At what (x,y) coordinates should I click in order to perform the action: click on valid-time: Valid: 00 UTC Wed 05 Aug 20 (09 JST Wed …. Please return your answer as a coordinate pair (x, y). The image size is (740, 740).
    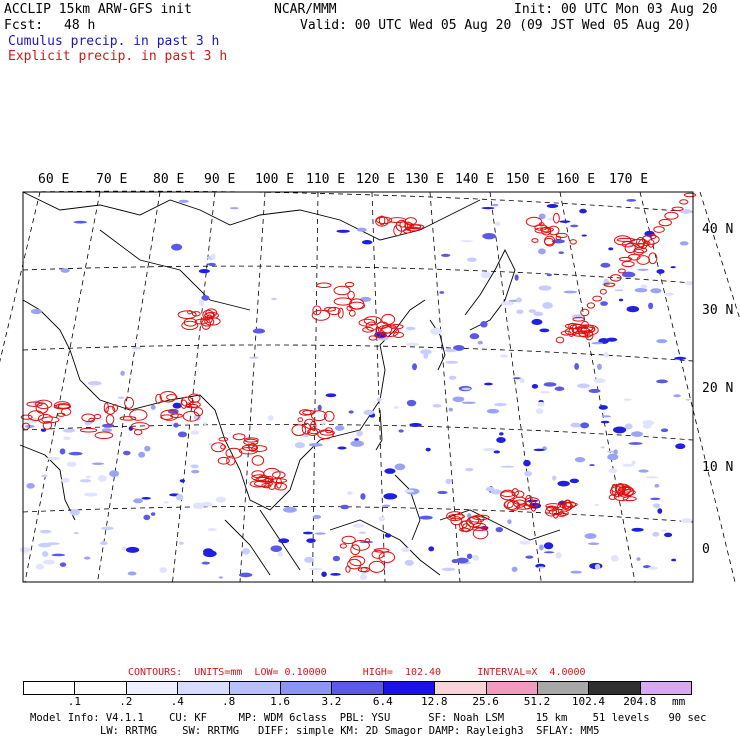
    Looking at the image, I should click on (496, 25).